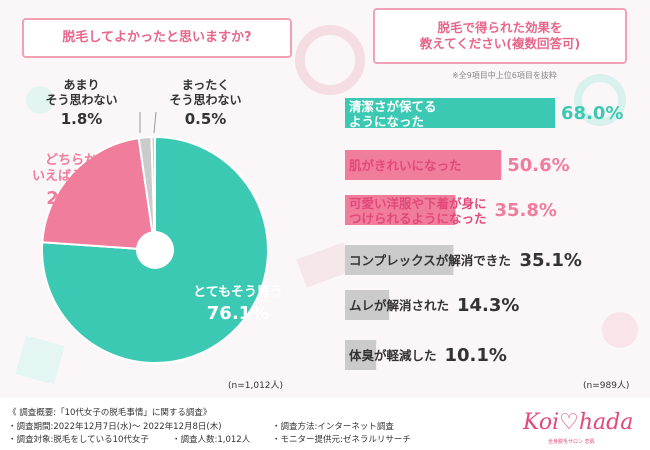 The image size is (650, 450). Describe the element at coordinates (77, 177) in the screenshot. I see `pie-label-text: いえばそう思う` at that location.